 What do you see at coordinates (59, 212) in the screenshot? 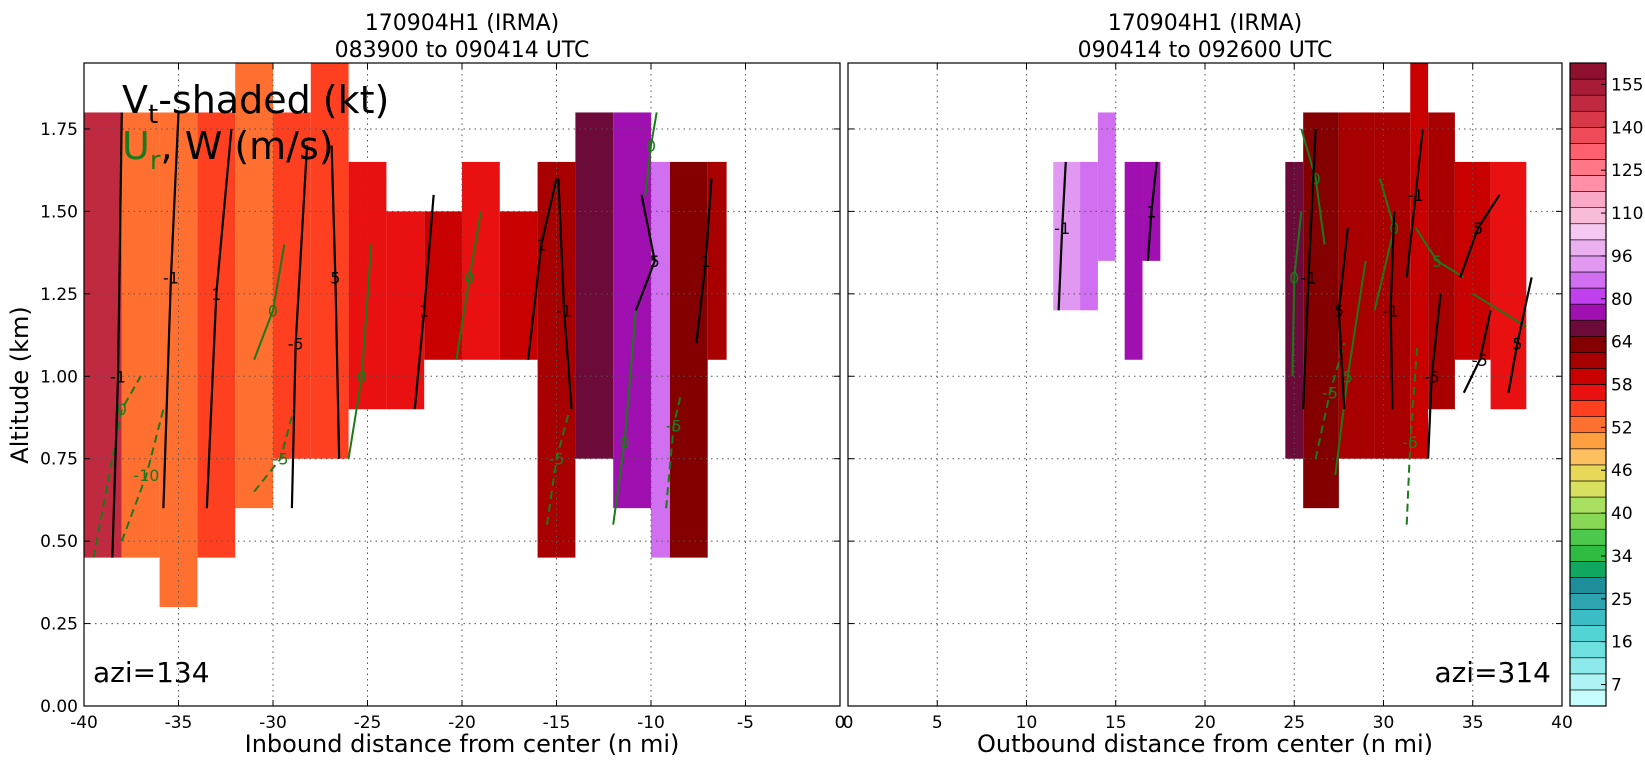
I see `y-tick-label: 1.50` at bounding box center [59, 212].